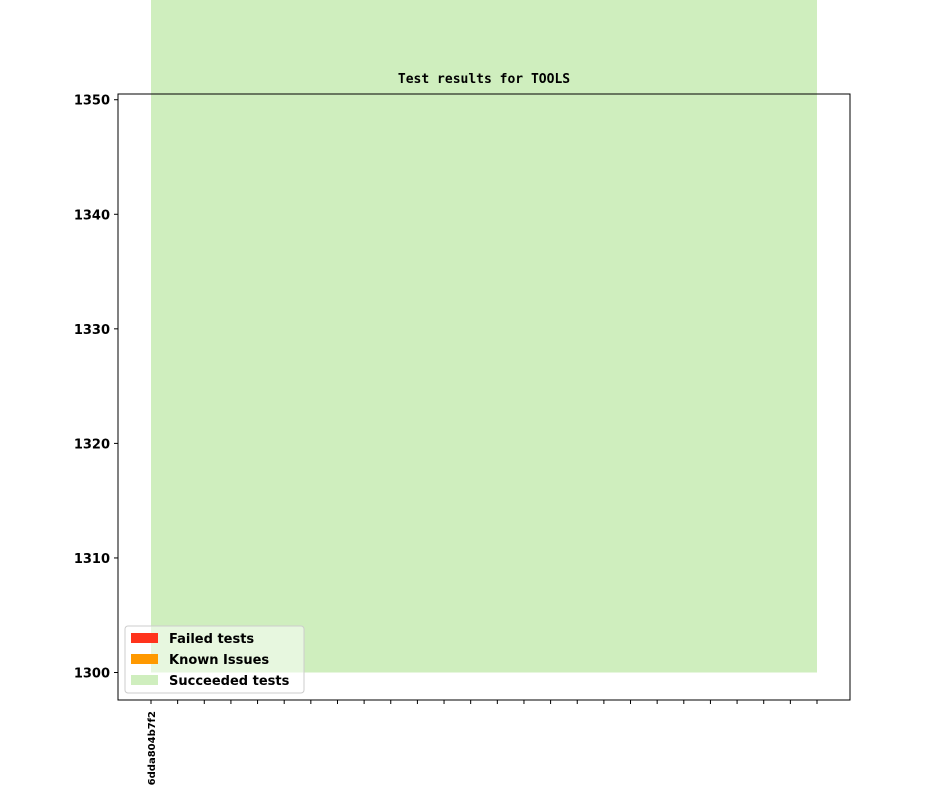 The width and height of the screenshot is (944, 787). What do you see at coordinates (219, 660) in the screenshot?
I see `legend-label: Known Issues` at bounding box center [219, 660].